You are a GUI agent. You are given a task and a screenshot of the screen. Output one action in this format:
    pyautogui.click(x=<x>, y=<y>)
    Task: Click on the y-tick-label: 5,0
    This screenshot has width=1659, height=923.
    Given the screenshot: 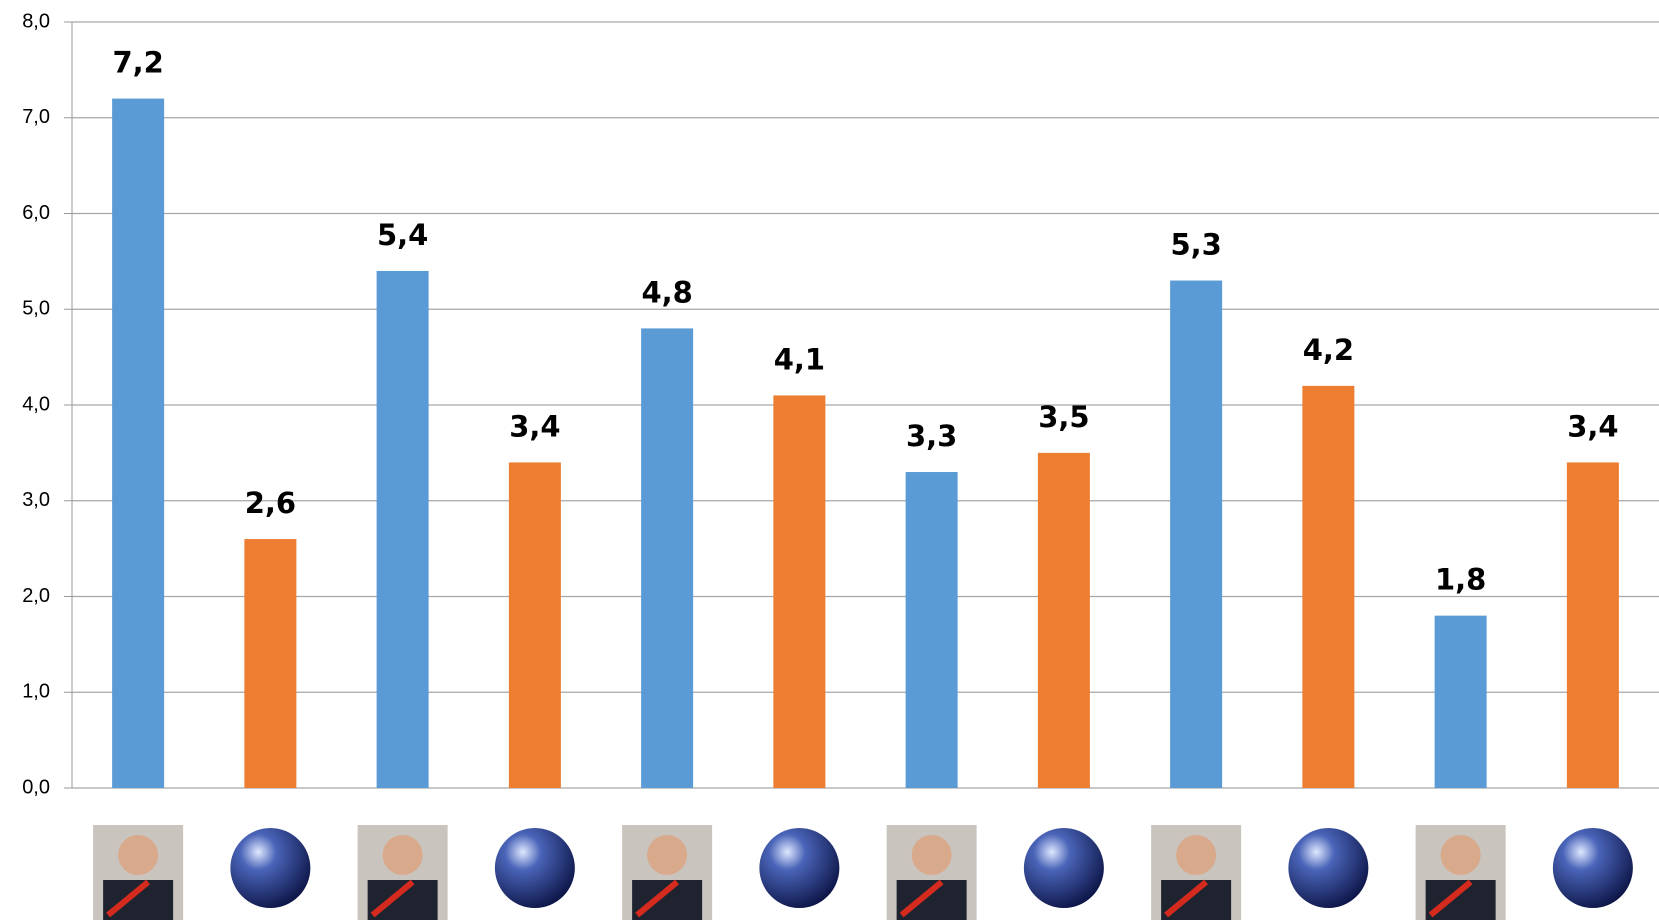 What is the action you would take?
    pyautogui.click(x=36, y=309)
    